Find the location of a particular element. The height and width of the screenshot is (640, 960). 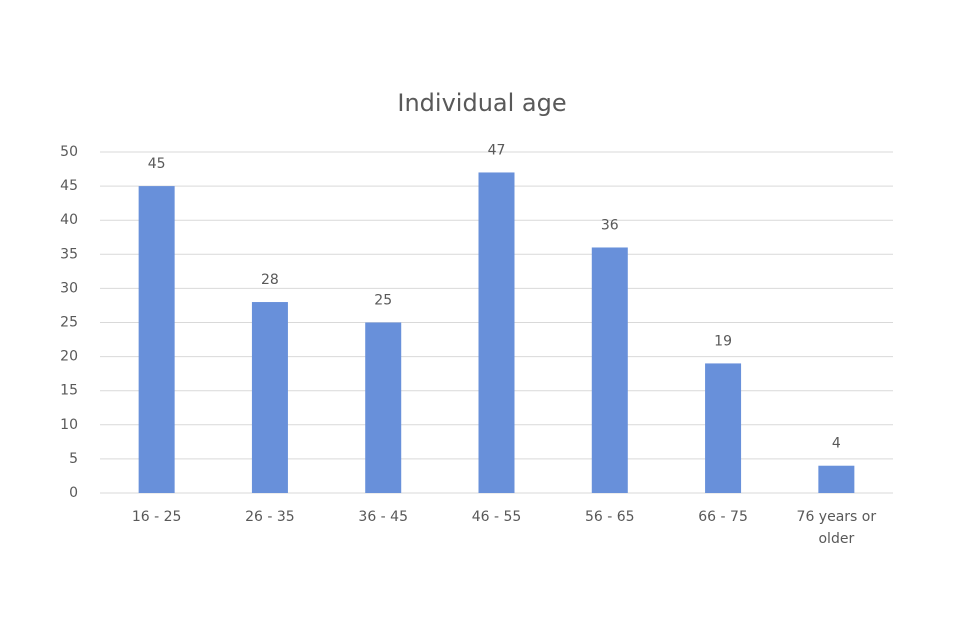

data-label: 47 is located at coordinates (497, 150).